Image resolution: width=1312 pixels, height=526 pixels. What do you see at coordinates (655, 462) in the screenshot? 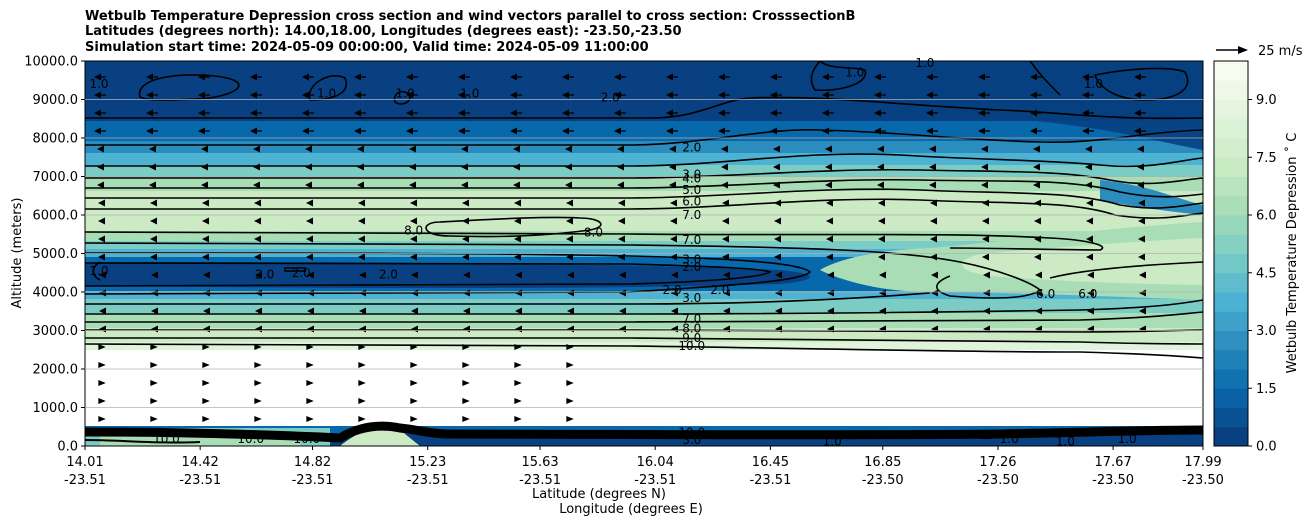
I see `x-tick-label-lat: 16.04` at bounding box center [655, 462].